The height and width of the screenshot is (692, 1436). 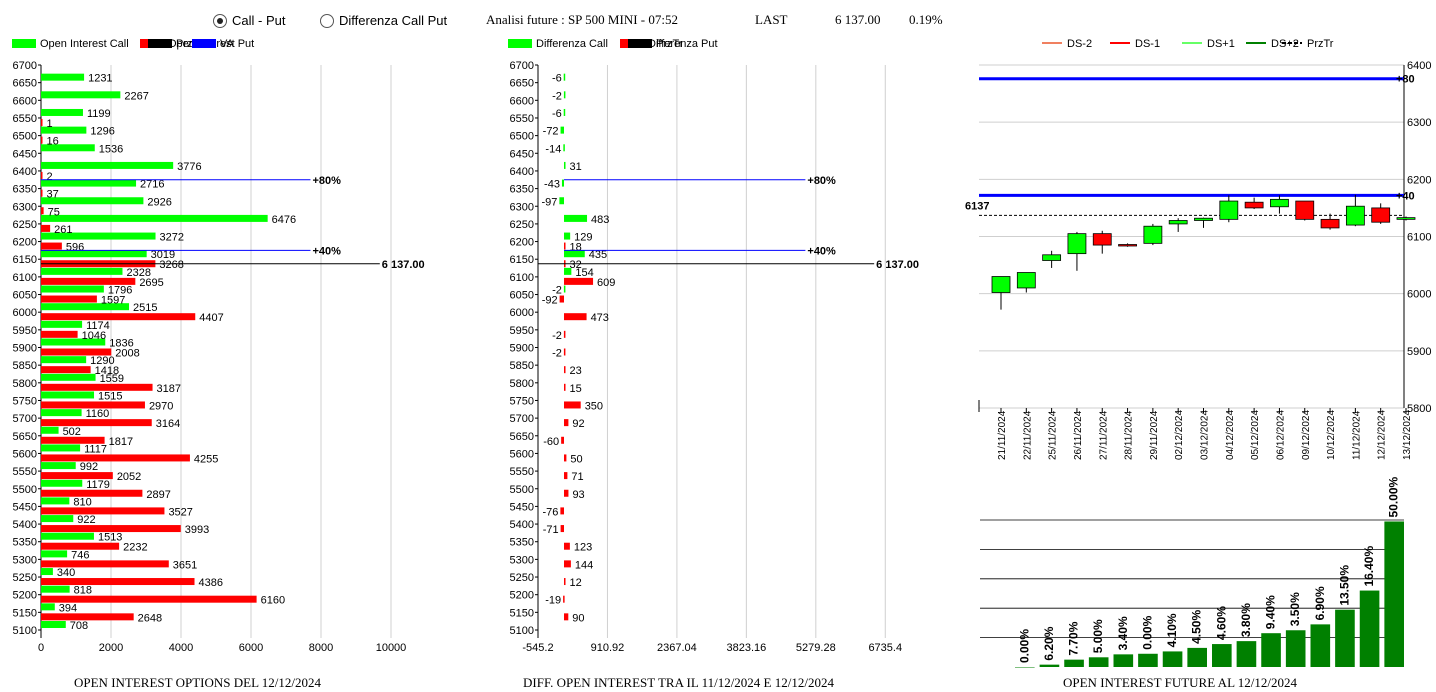 What do you see at coordinates (522, 490) in the screenshot?
I see `y-tick-label: 5500` at bounding box center [522, 490].